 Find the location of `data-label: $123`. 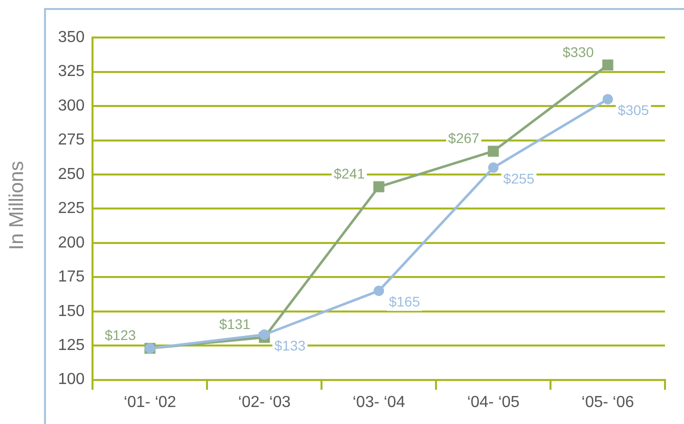

data-label: $123 is located at coordinates (120, 335).